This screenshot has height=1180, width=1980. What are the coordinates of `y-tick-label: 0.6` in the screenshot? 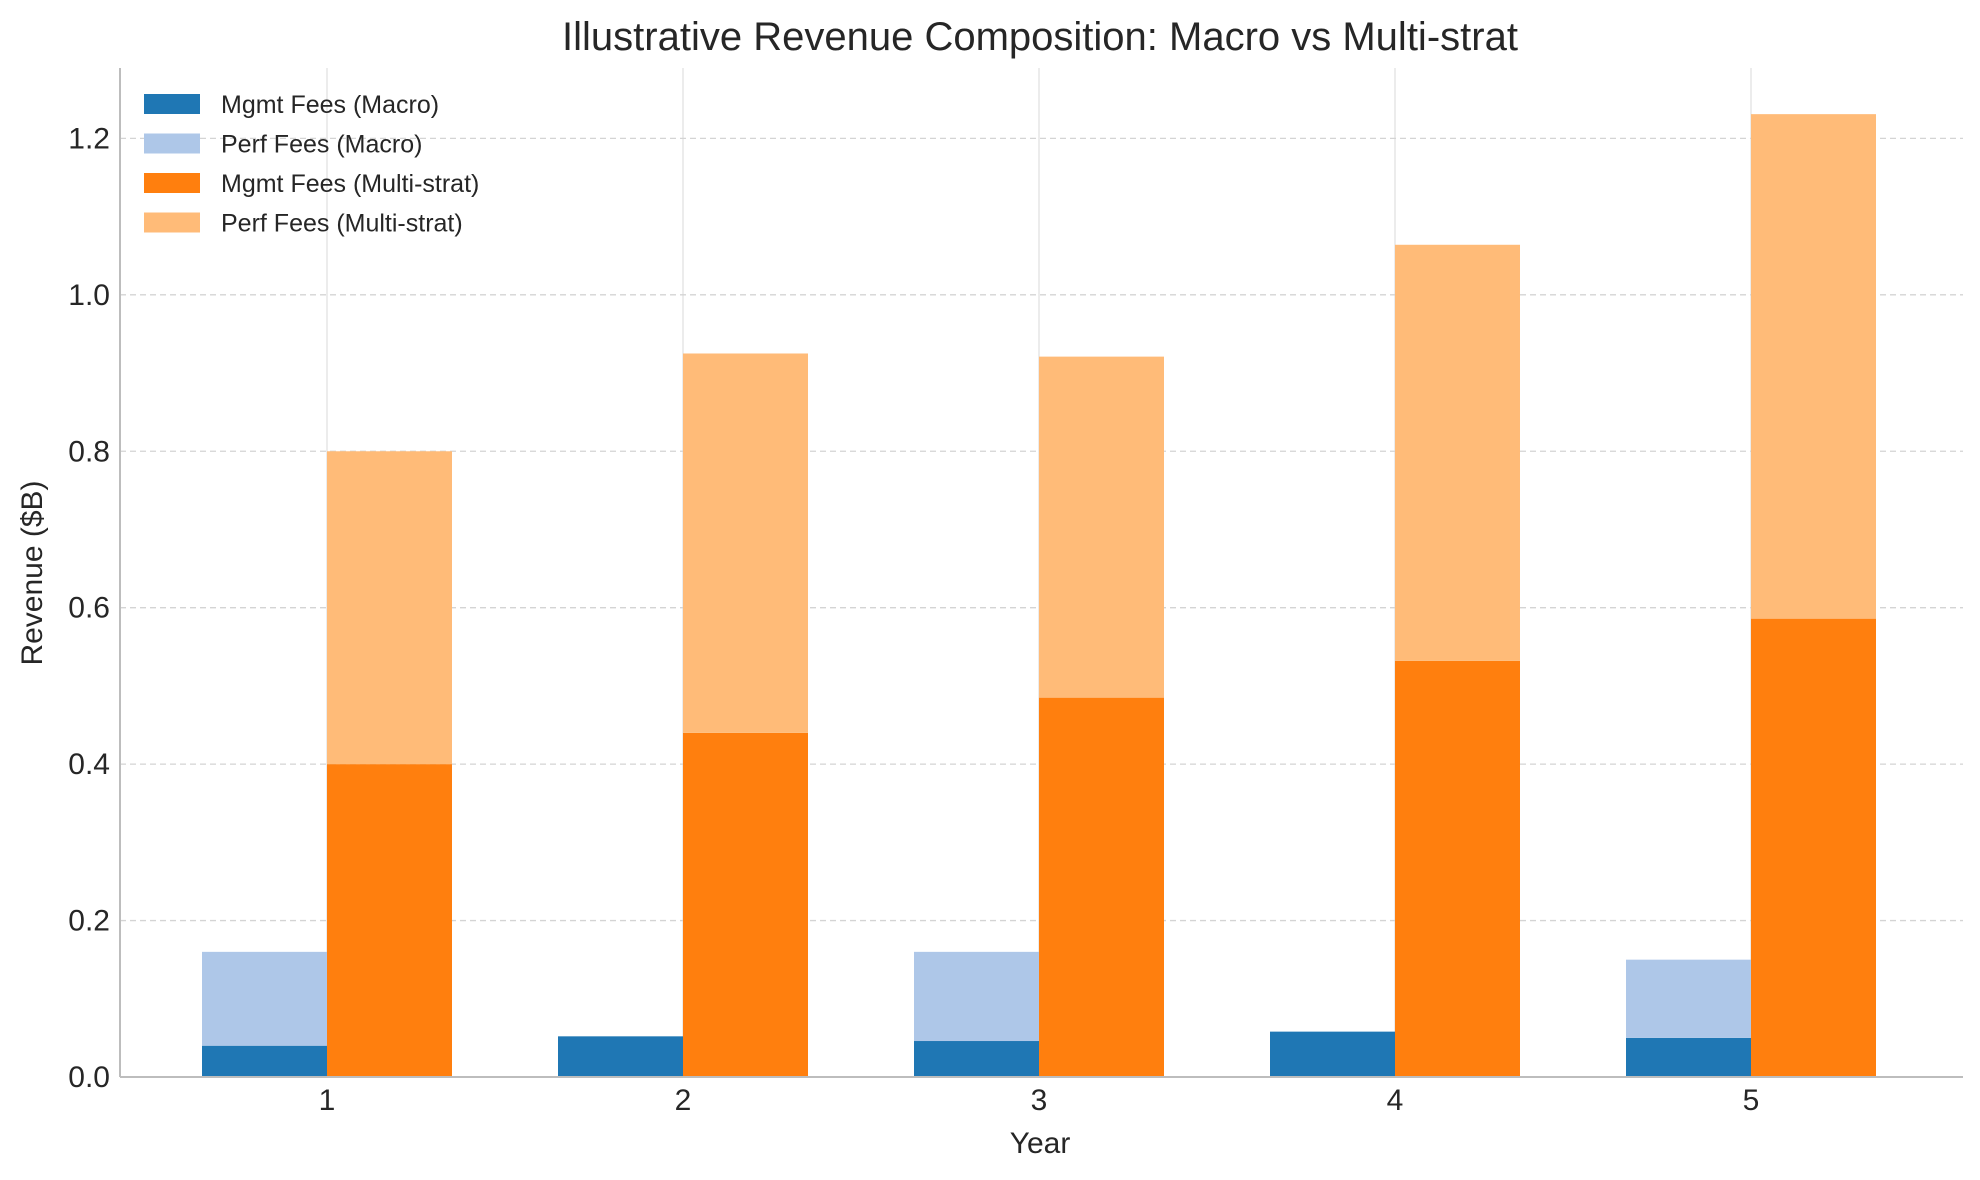 It's located at (89, 608).